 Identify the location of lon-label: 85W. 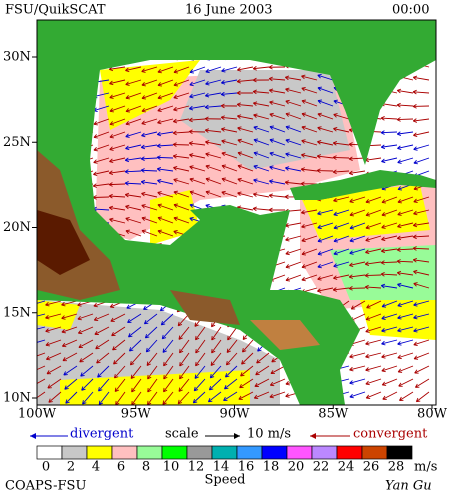
(333, 414).